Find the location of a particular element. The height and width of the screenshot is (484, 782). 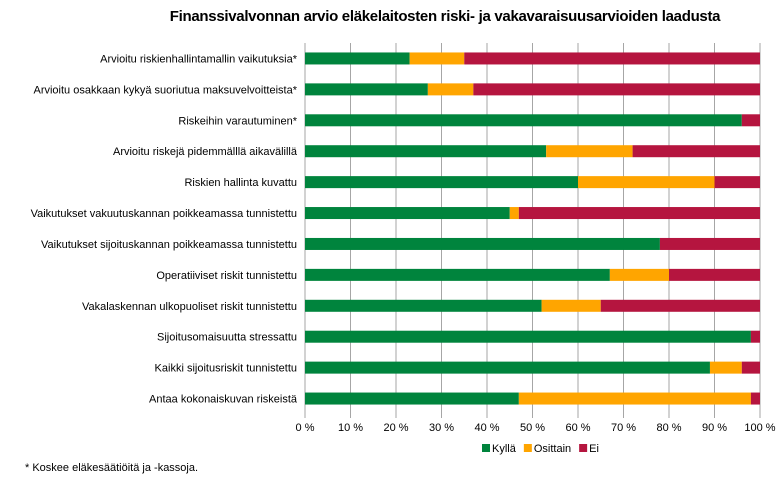

x-tick-label: 20 % is located at coordinates (395, 428).